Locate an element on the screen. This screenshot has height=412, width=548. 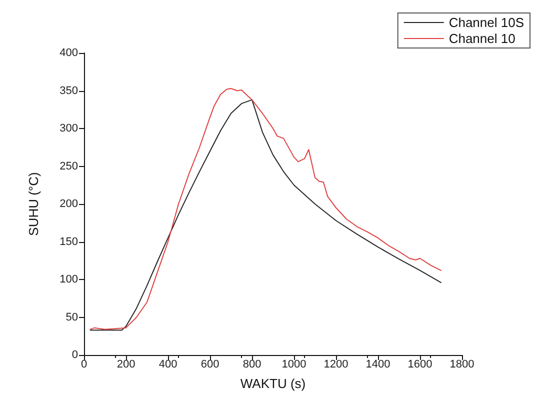
x-tick-label: 1600 is located at coordinates (420, 364).